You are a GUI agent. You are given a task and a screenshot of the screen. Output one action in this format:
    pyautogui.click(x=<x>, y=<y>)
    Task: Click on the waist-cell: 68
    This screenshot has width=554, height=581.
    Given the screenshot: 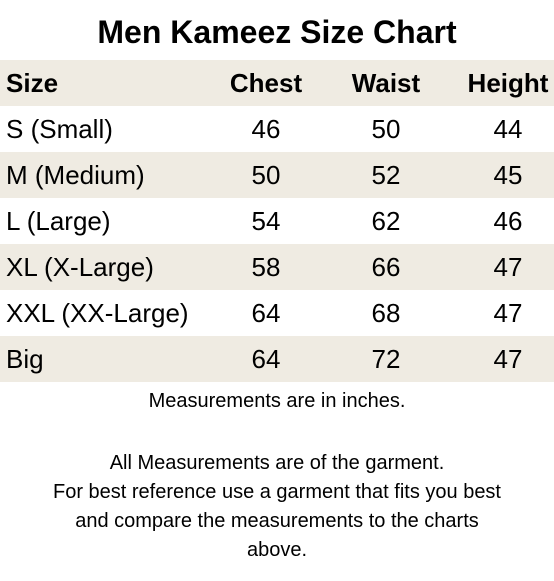 What is the action you would take?
    pyautogui.click(x=386, y=313)
    